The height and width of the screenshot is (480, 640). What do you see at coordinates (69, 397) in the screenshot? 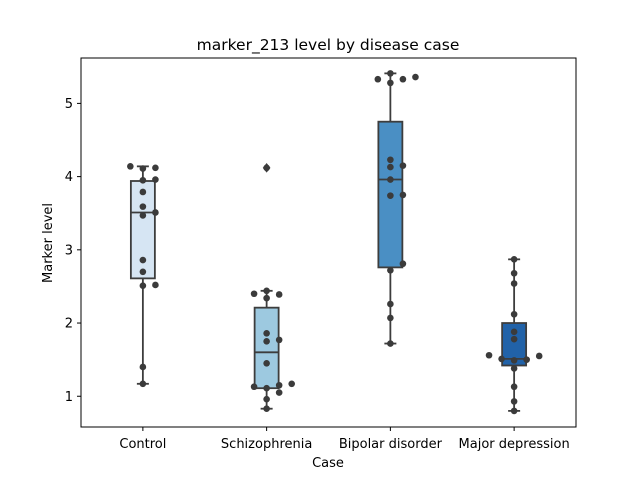
I see `y-tick-label: 1` at bounding box center [69, 397].